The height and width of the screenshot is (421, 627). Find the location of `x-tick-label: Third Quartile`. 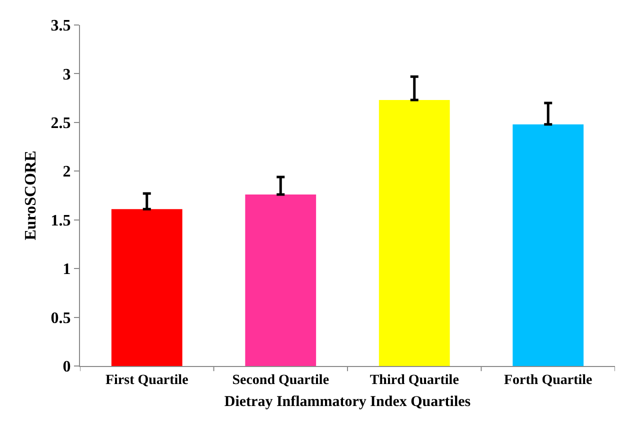

x-tick-label: Third Quartile is located at coordinates (414, 380).